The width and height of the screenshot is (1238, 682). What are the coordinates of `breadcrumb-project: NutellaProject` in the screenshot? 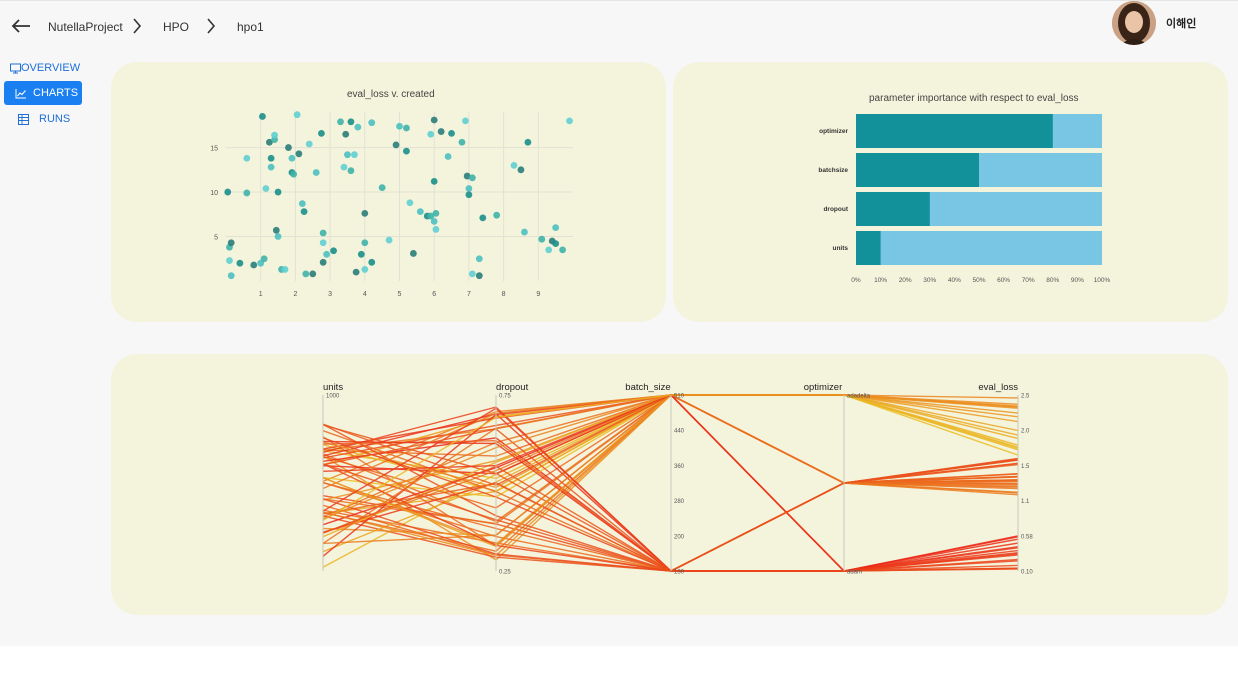 It's located at (85, 27).